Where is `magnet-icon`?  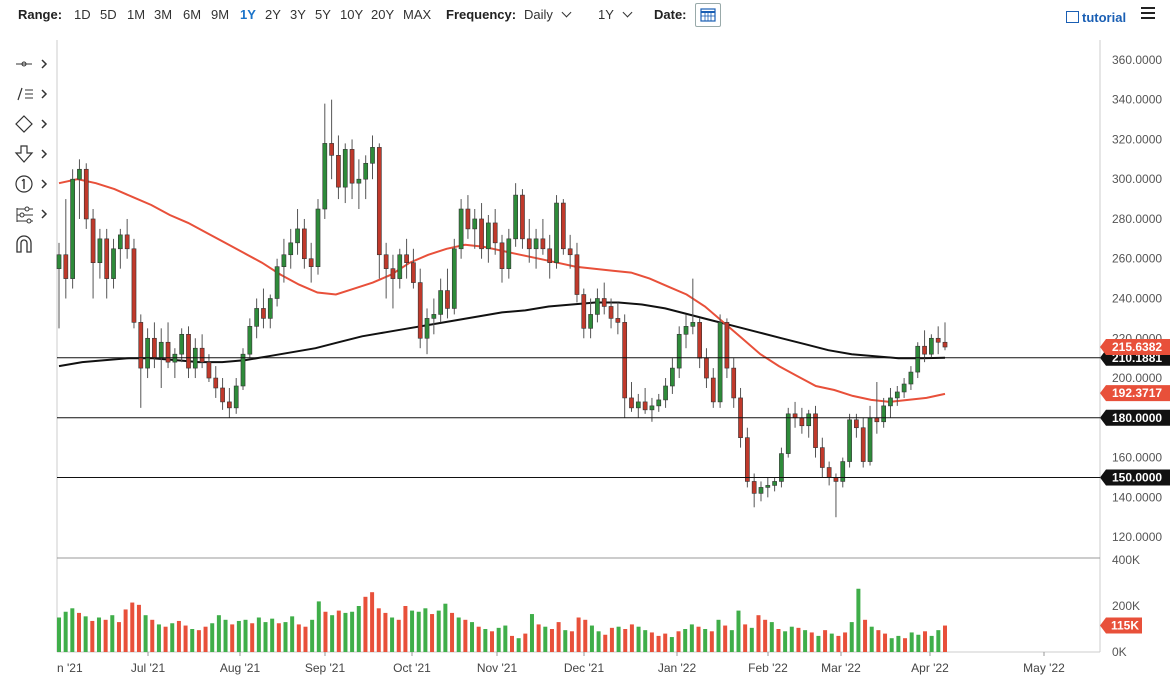 magnet-icon is located at coordinates (32, 245).